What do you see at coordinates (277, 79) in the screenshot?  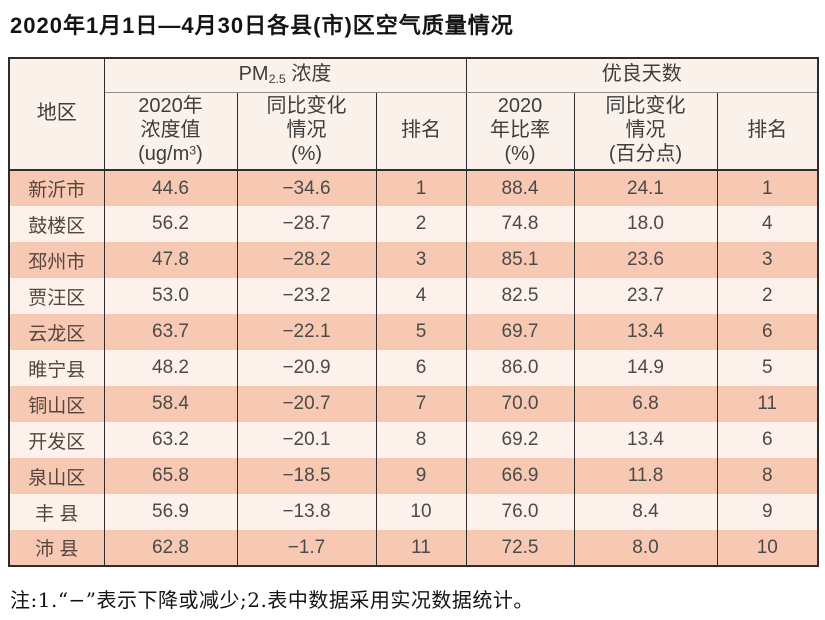 I see `pm25-label-subscript: 2.5` at bounding box center [277, 79].